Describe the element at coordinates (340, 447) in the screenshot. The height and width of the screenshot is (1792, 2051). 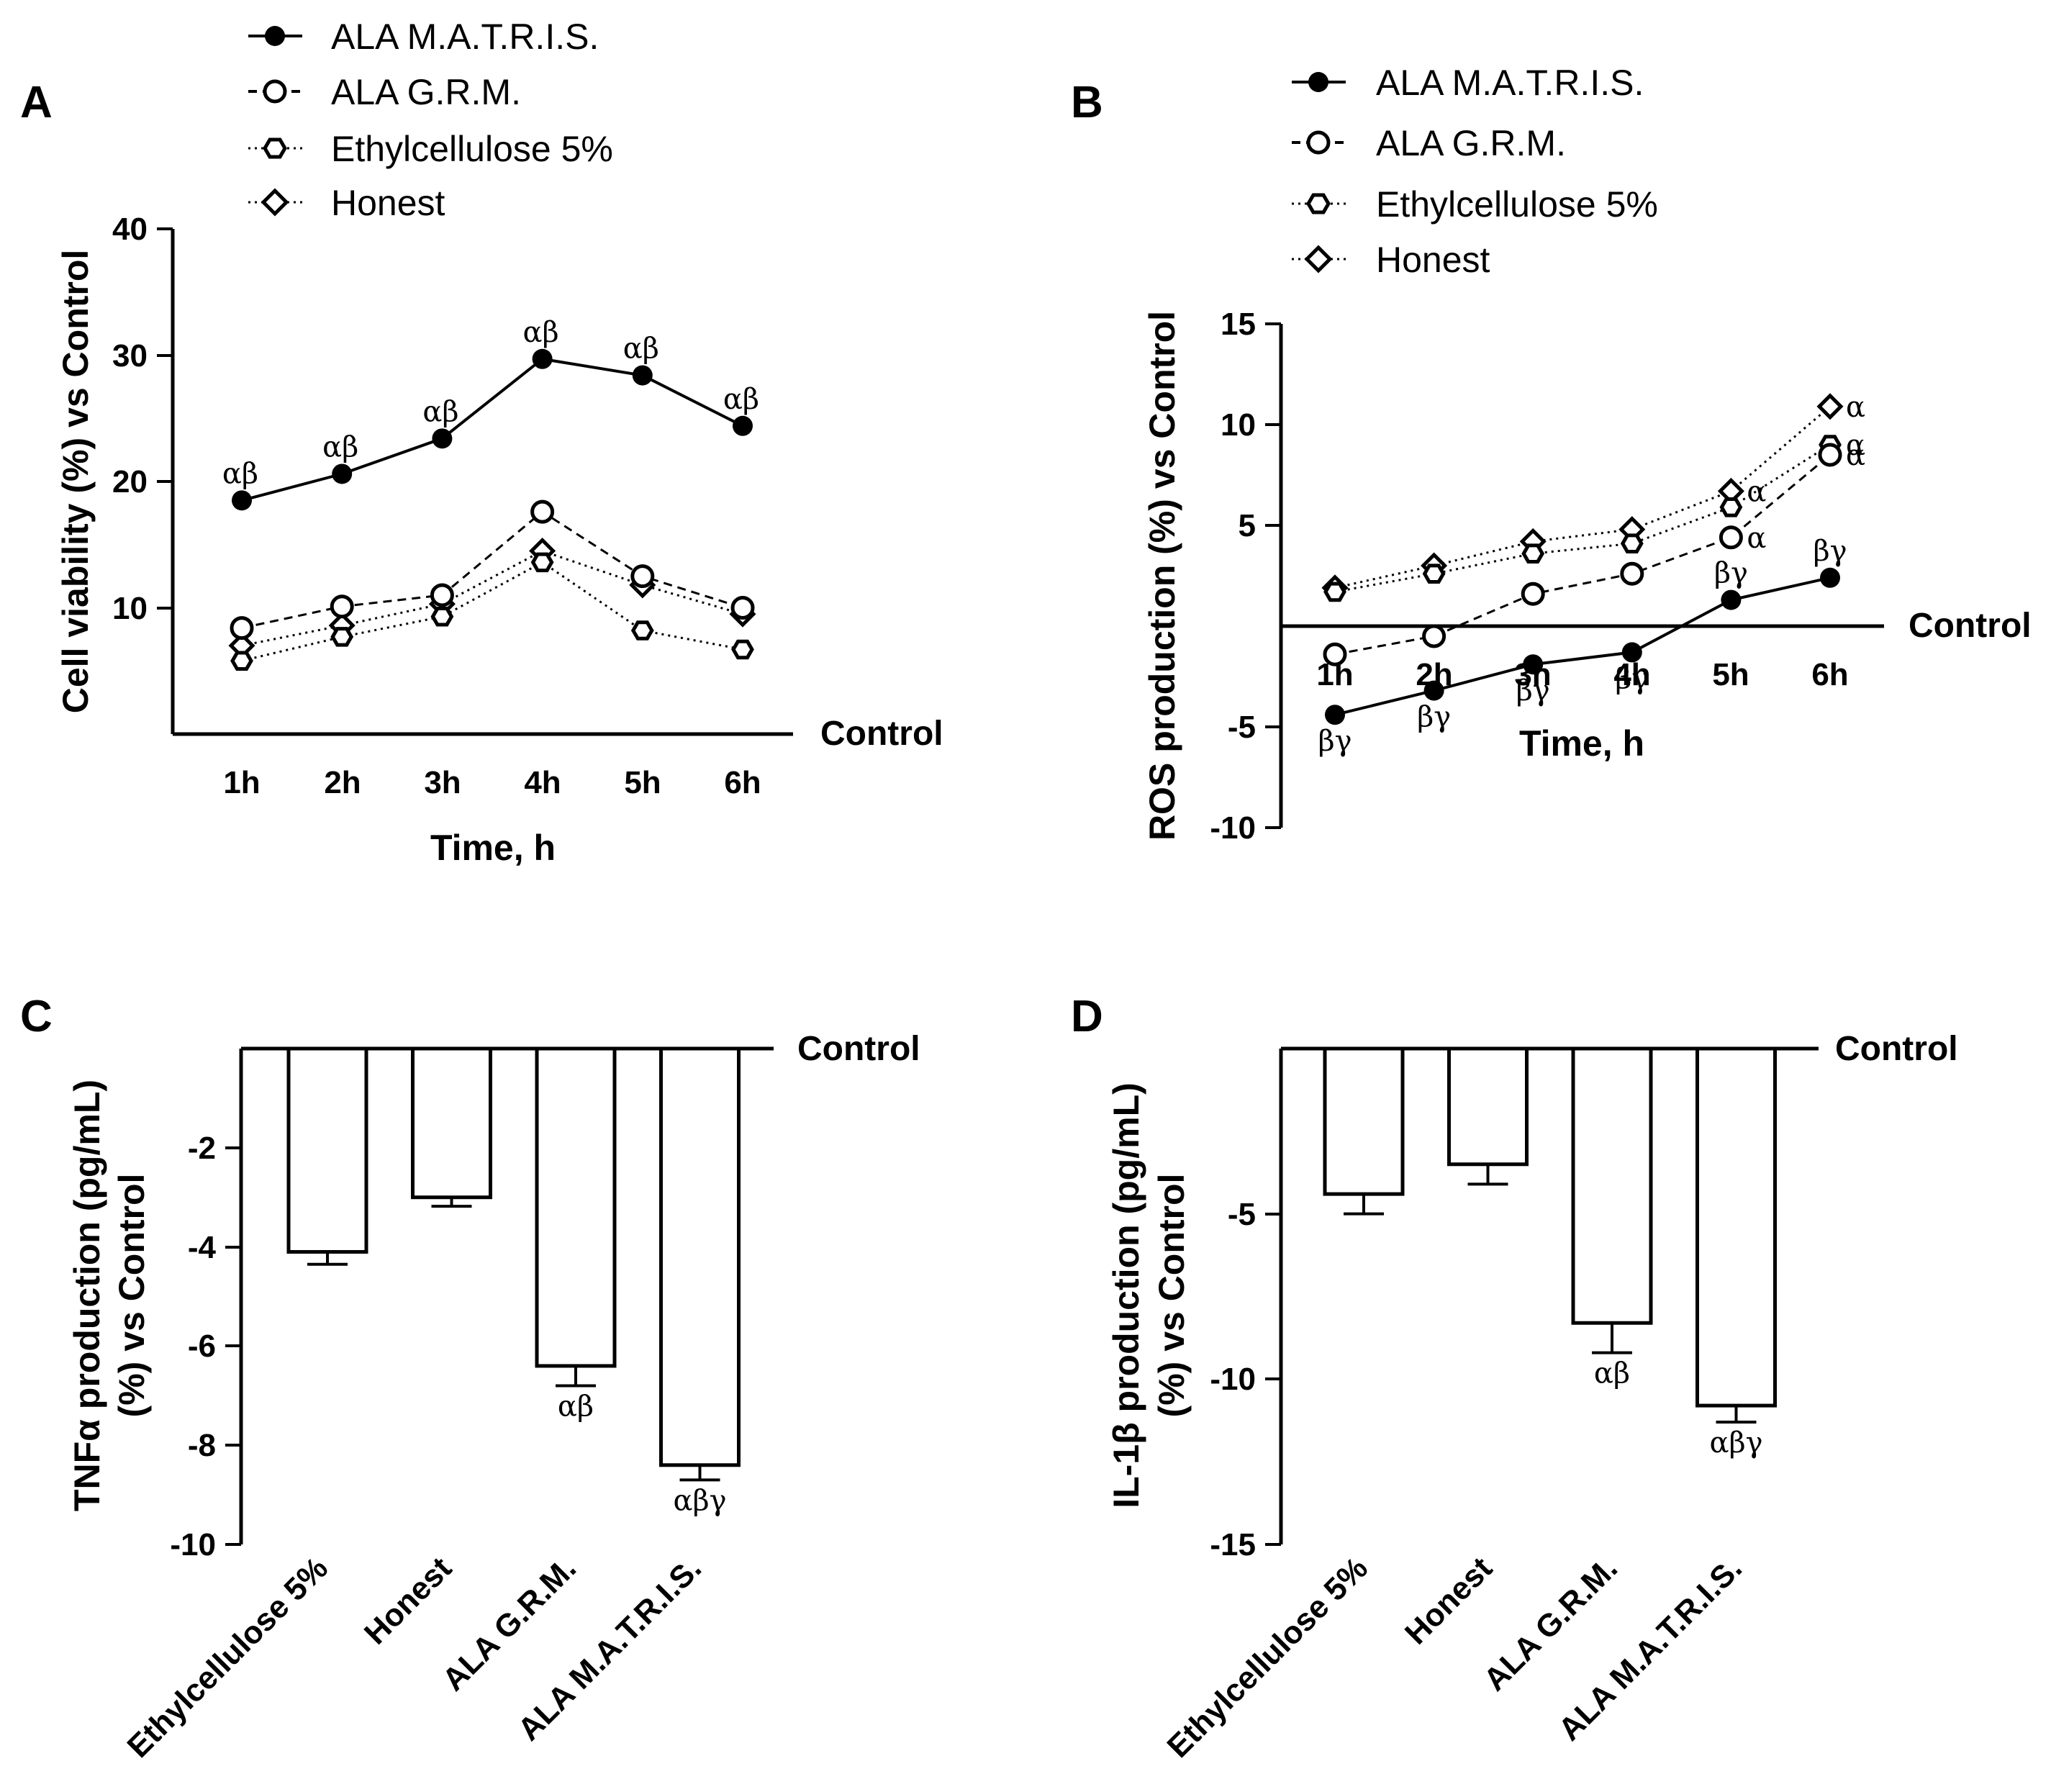
I see `panel-a-annotation-s0-1: αβ` at that location.